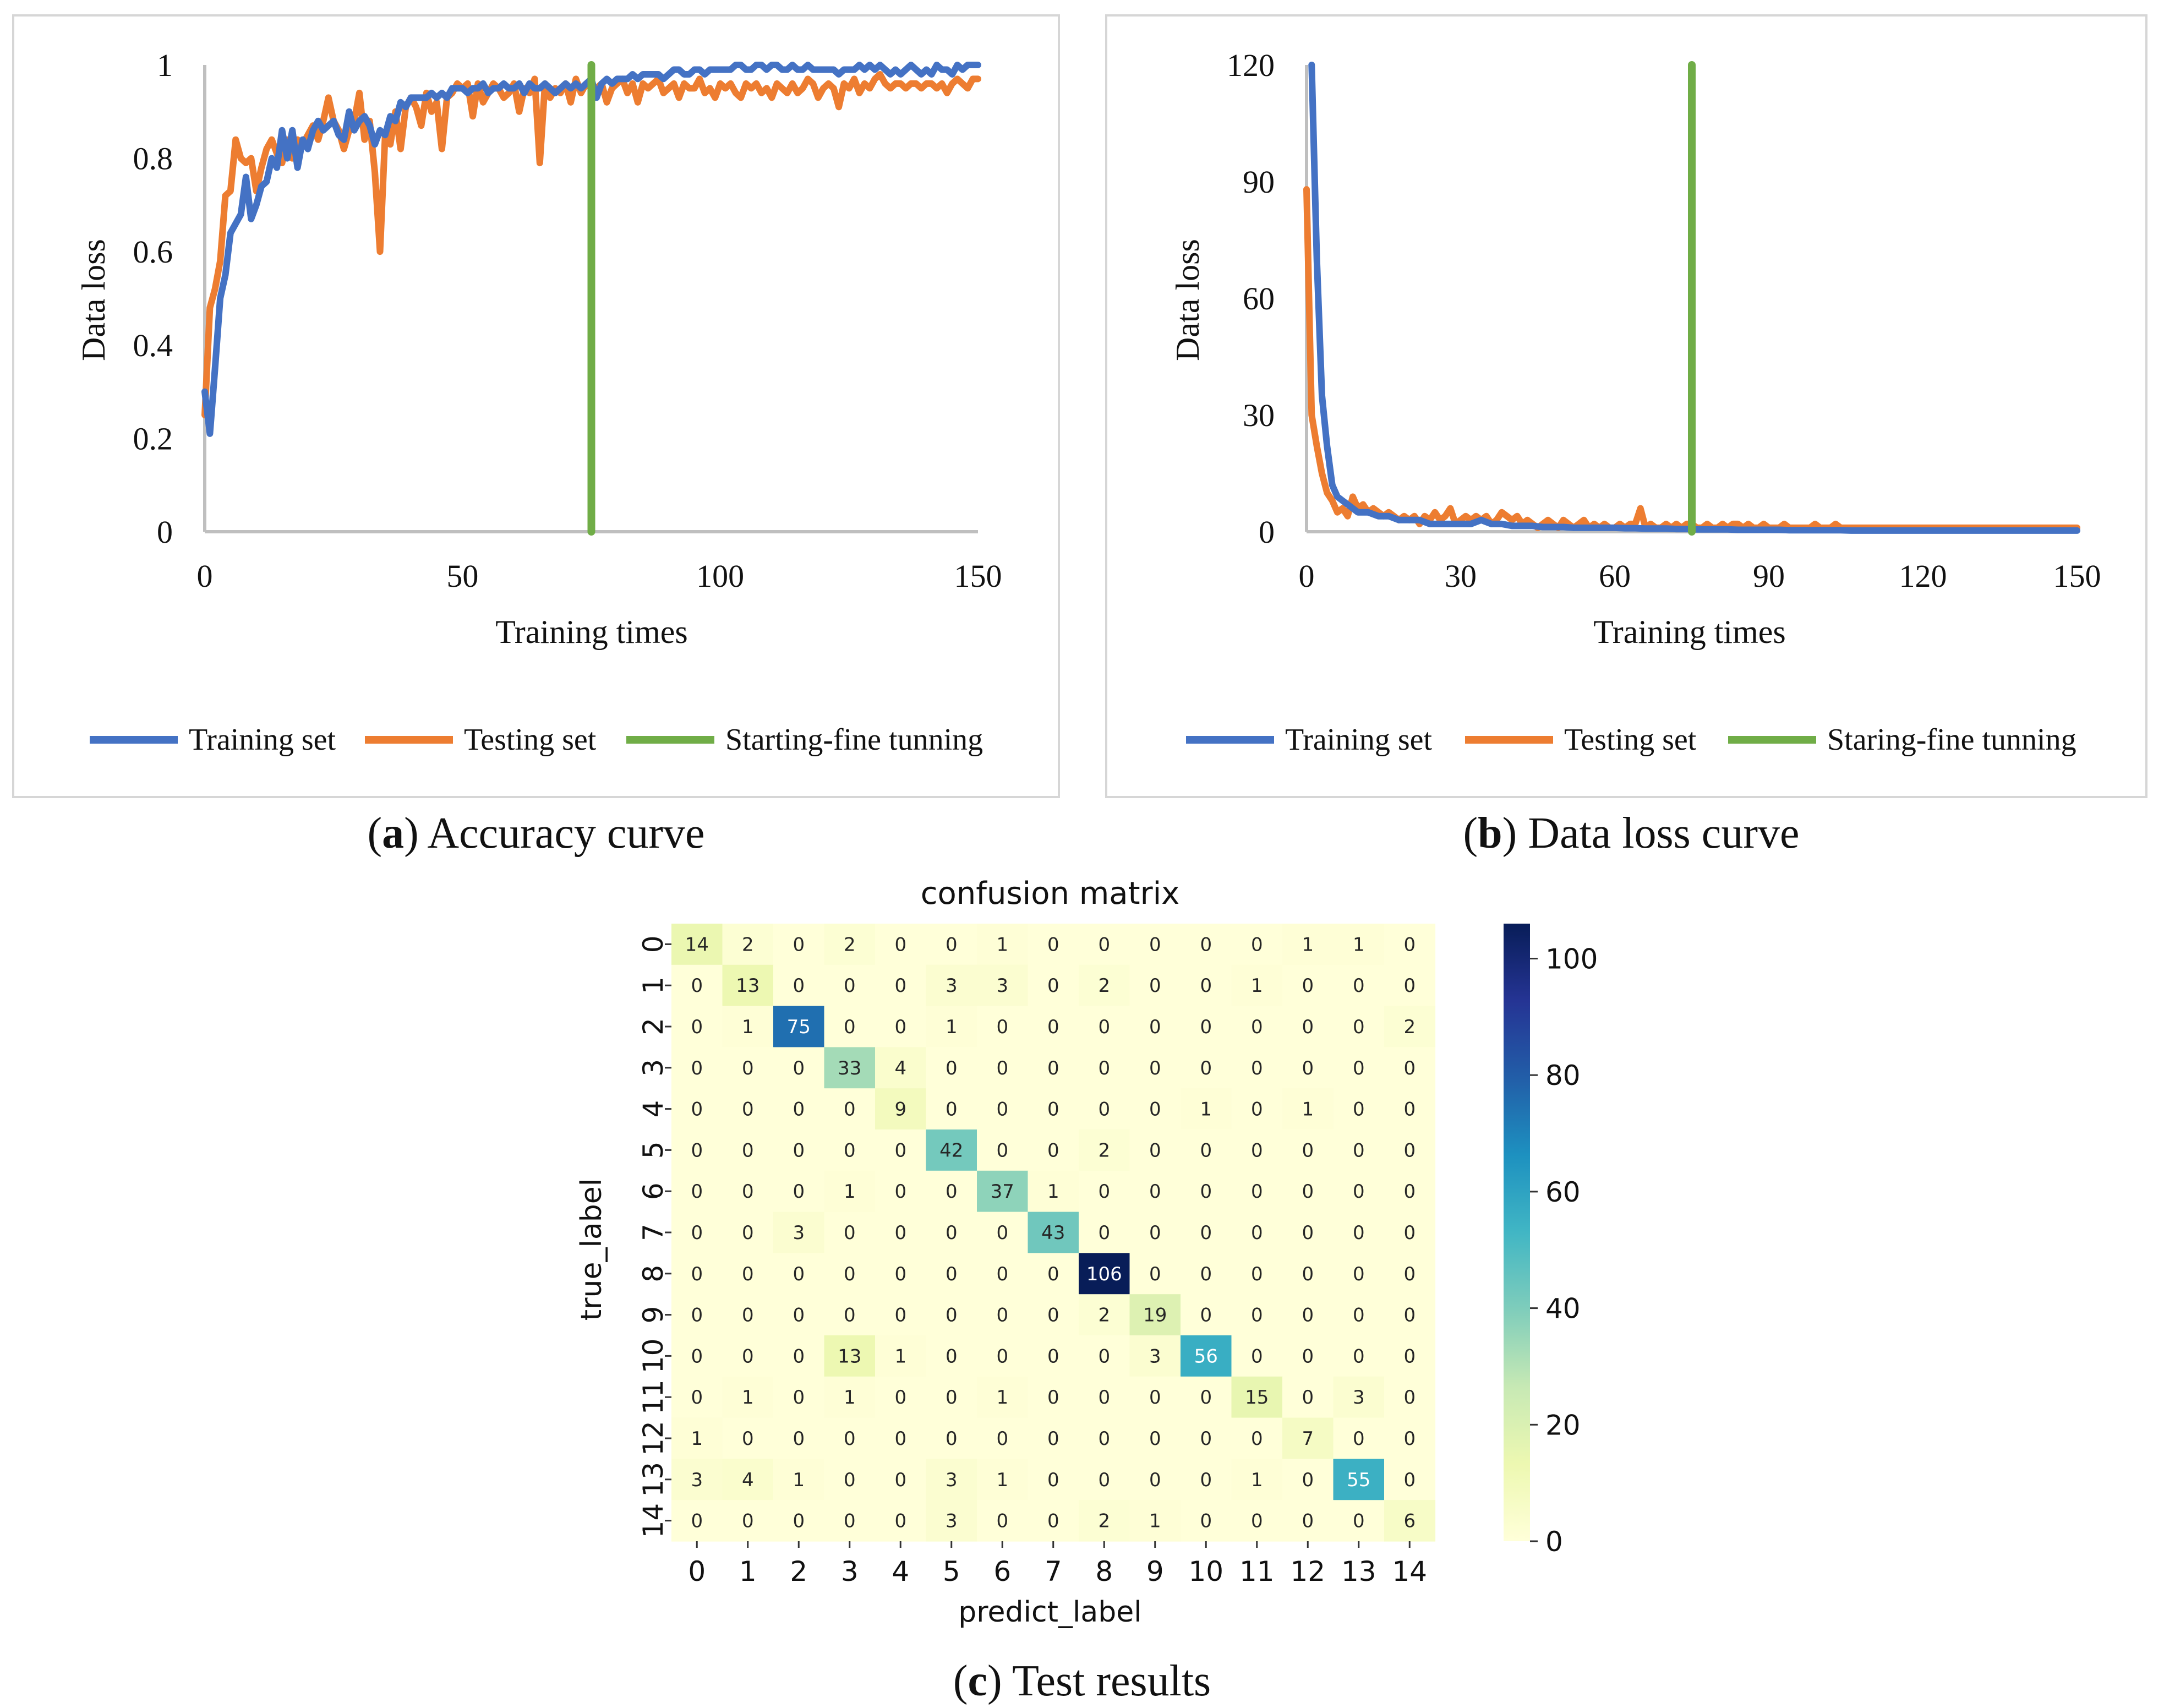 The width and height of the screenshot is (2164, 1708). What do you see at coordinates (1563, 1192) in the screenshot?
I see `c-colorbar-tick-3: 60` at bounding box center [1563, 1192].